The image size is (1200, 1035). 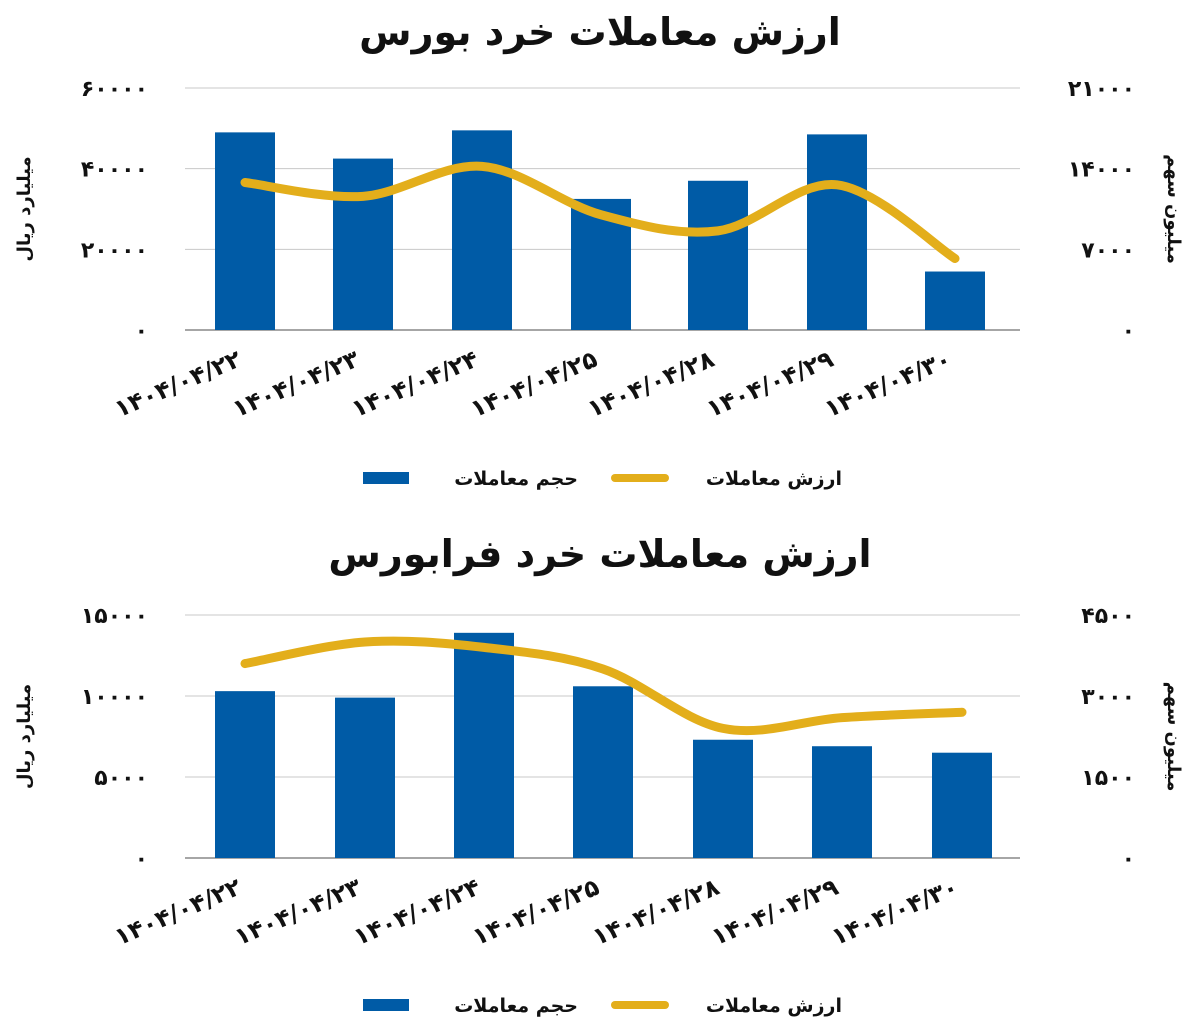 What do you see at coordinates (386, 478) in the screenshot?
I see `bourse-legend-bar-swatch` at bounding box center [386, 478].